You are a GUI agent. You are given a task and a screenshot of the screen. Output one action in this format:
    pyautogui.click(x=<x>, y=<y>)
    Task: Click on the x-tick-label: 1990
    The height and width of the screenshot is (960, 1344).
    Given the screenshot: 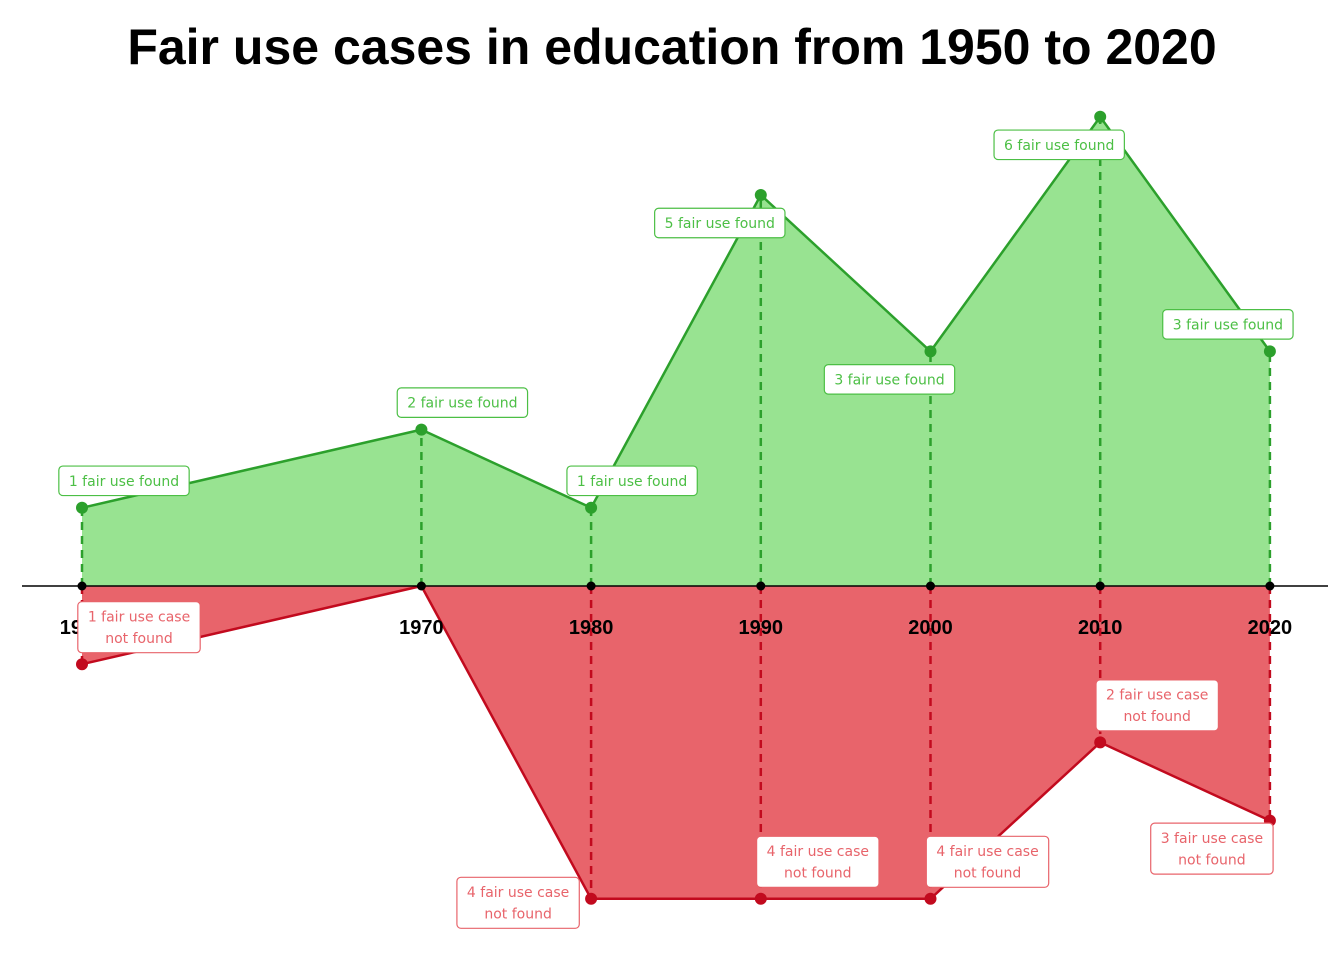 What is the action you would take?
    pyautogui.click(x=761, y=628)
    